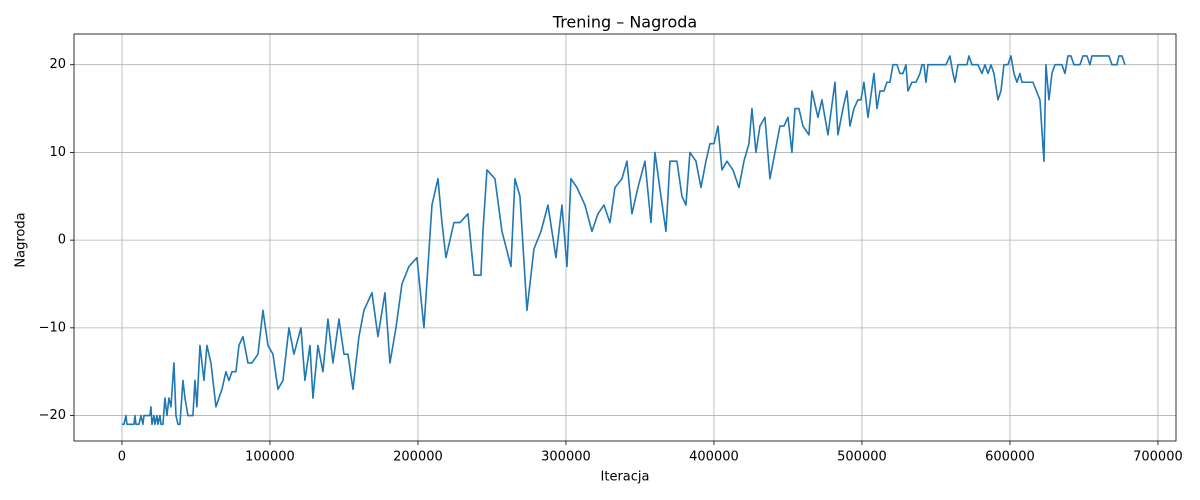 The height and width of the screenshot is (500, 1200). I want to click on y-tick-label: −20, so click(52, 415).